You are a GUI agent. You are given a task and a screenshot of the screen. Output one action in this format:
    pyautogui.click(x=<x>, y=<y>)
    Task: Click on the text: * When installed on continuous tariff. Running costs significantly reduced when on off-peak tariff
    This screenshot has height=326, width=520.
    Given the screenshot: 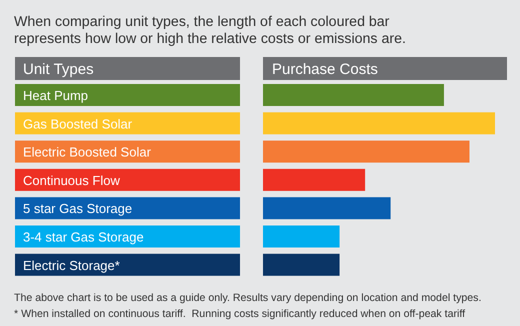 What is the action you would take?
    pyautogui.click(x=240, y=314)
    